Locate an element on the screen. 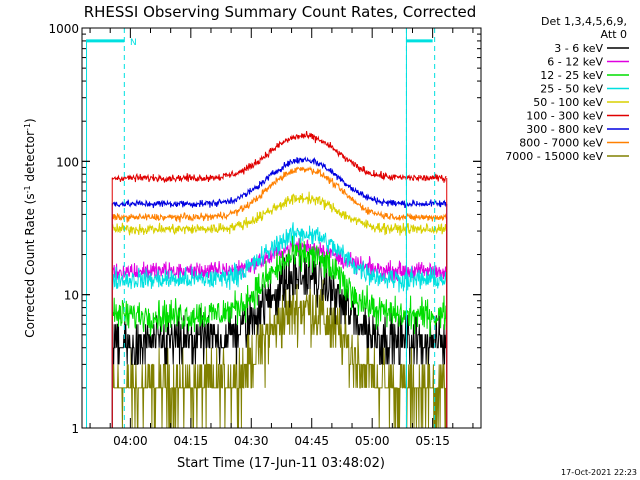 This screenshot has height=480, width=640. y-tick-label: 1 is located at coordinates (75, 429).